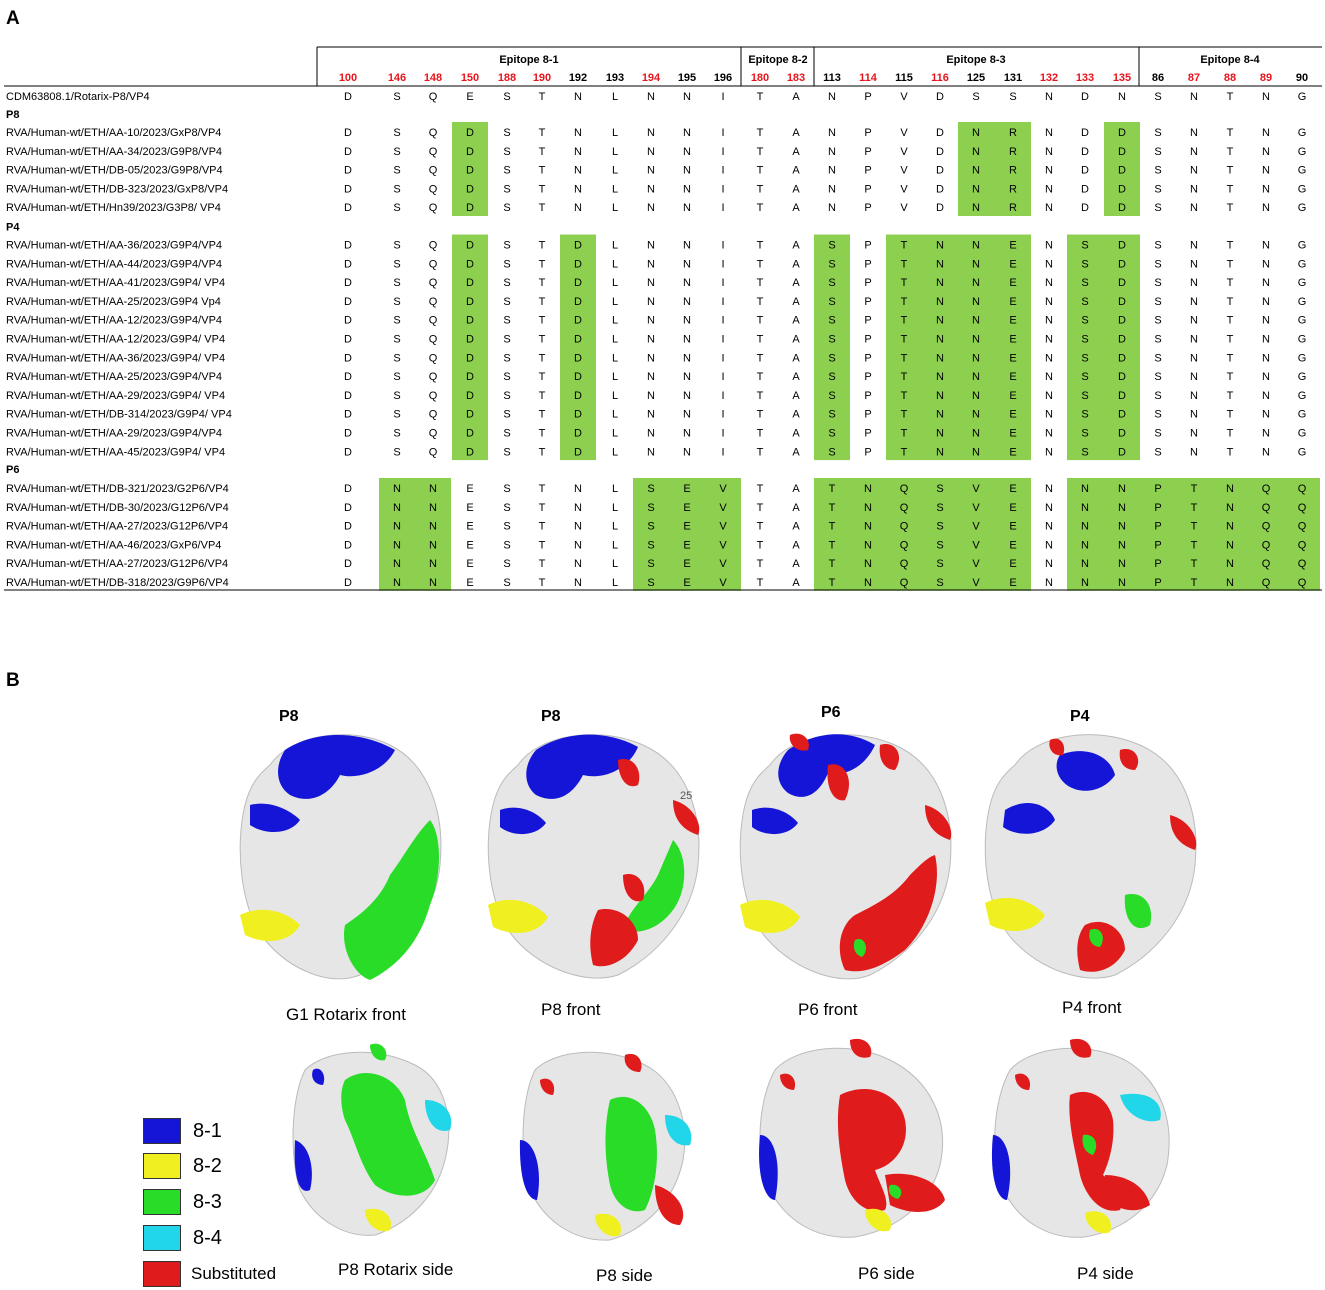  What do you see at coordinates (867, 434) in the screenshot?
I see `residue: P` at bounding box center [867, 434].